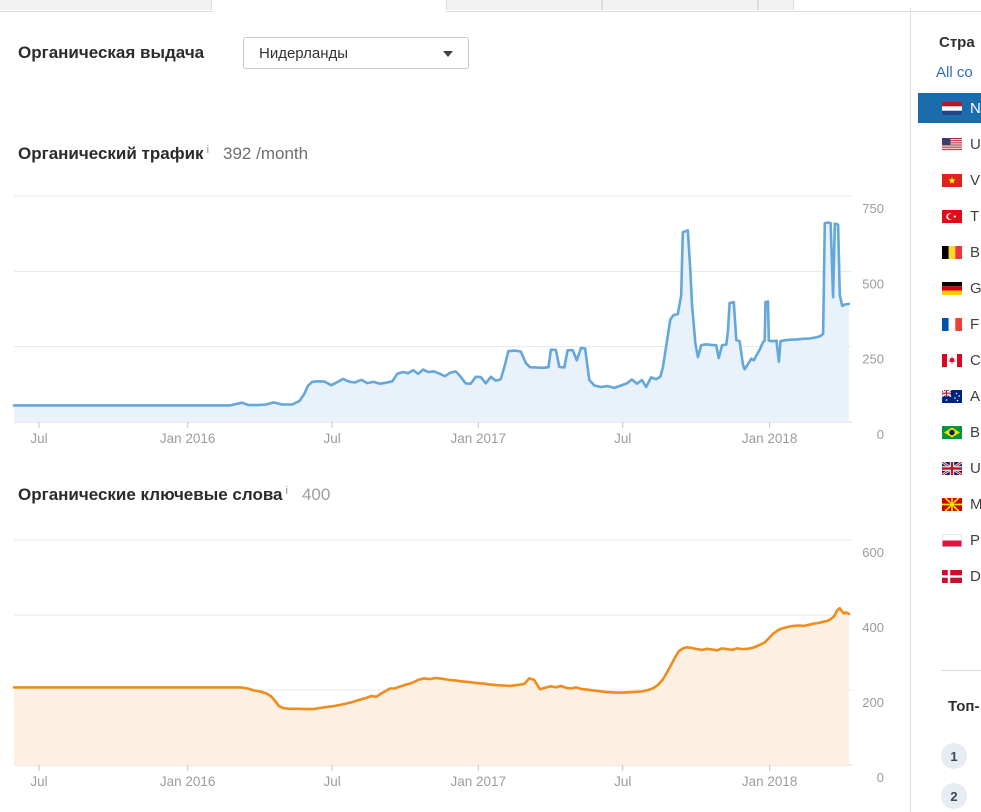 The width and height of the screenshot is (981, 812). What do you see at coordinates (873, 552) in the screenshot?
I see `svg-text: 600` at bounding box center [873, 552].